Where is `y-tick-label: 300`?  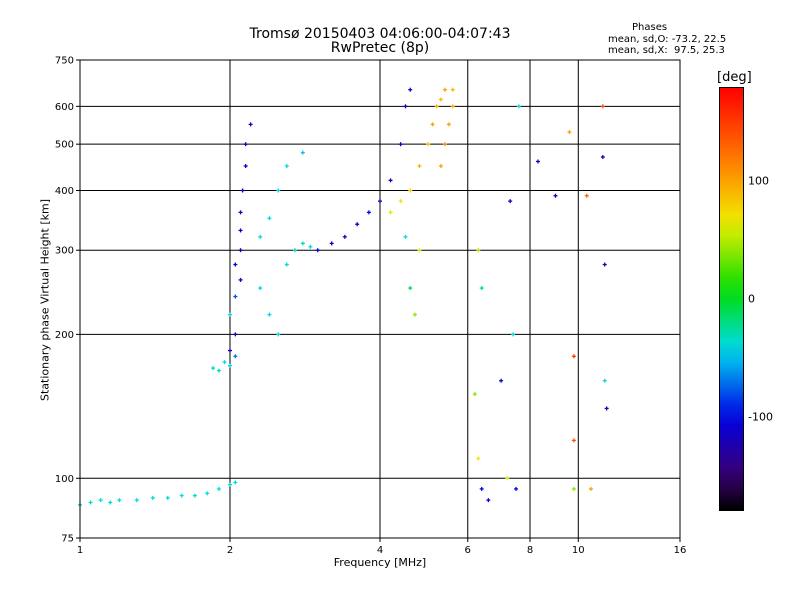
y-tick-label: 300 is located at coordinates (64, 251).